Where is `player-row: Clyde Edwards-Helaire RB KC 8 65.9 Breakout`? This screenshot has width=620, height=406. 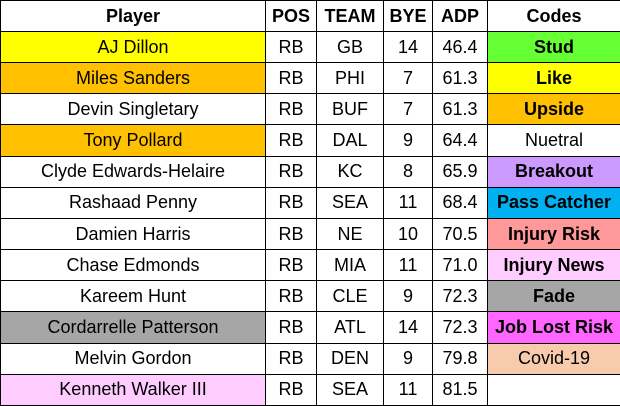 player-row: Clyde Edwards-Helaire RB KC 8 65.9 Breakout is located at coordinates (310, 171).